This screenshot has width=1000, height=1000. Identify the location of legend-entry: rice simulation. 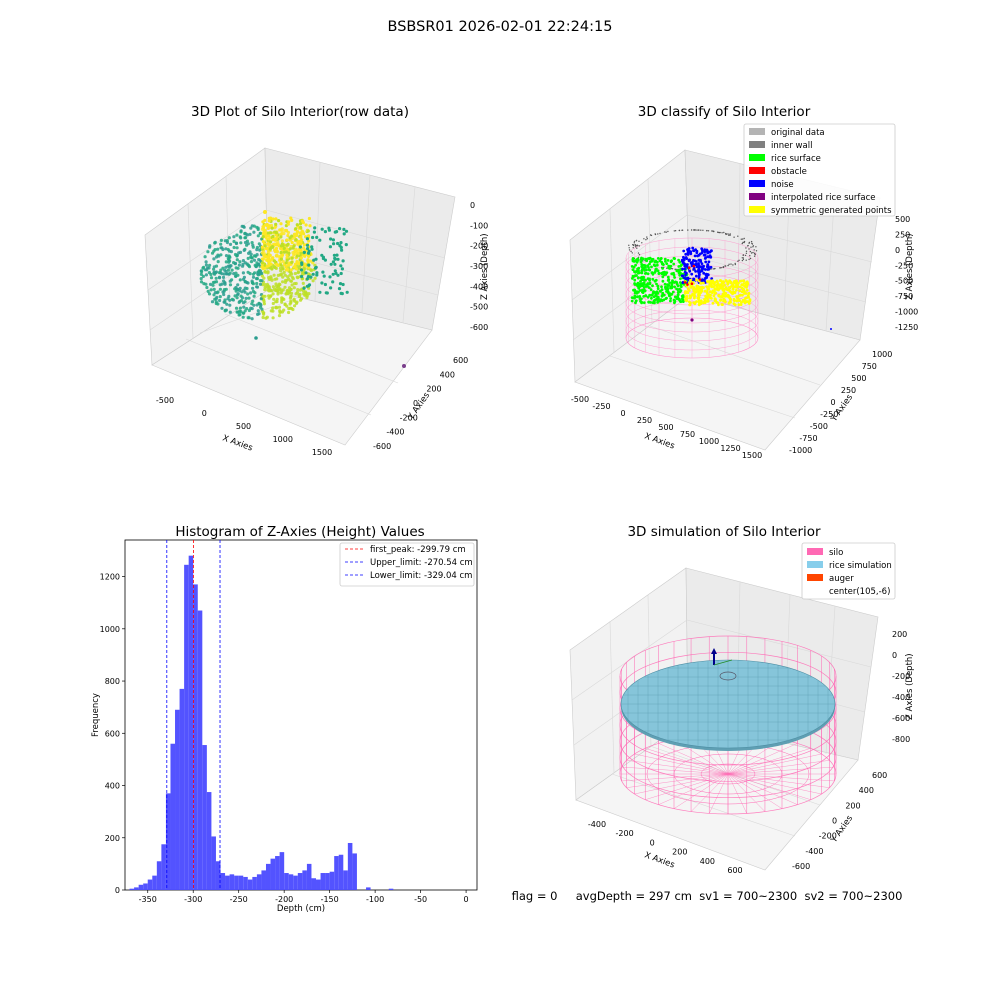
(860, 566).